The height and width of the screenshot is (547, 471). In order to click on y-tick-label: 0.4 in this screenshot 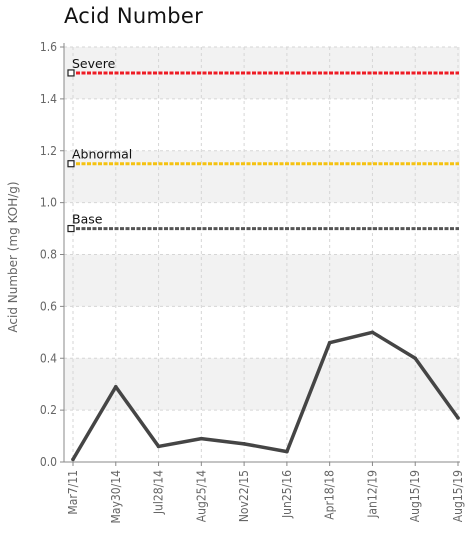, I will do `click(48, 358)`.